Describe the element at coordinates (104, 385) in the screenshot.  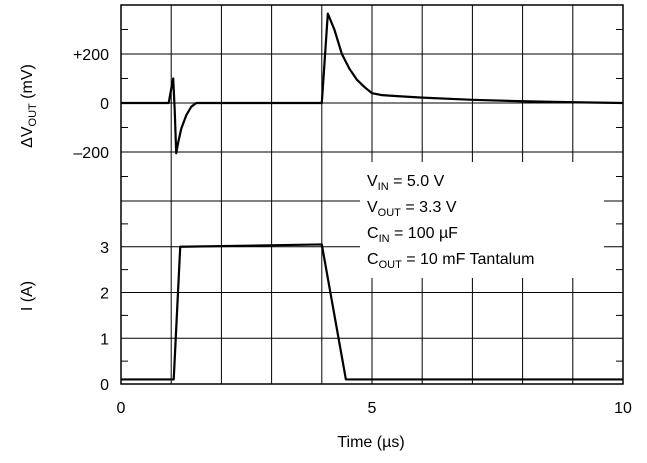
I see `y-tick-label-bottom: 0` at that location.